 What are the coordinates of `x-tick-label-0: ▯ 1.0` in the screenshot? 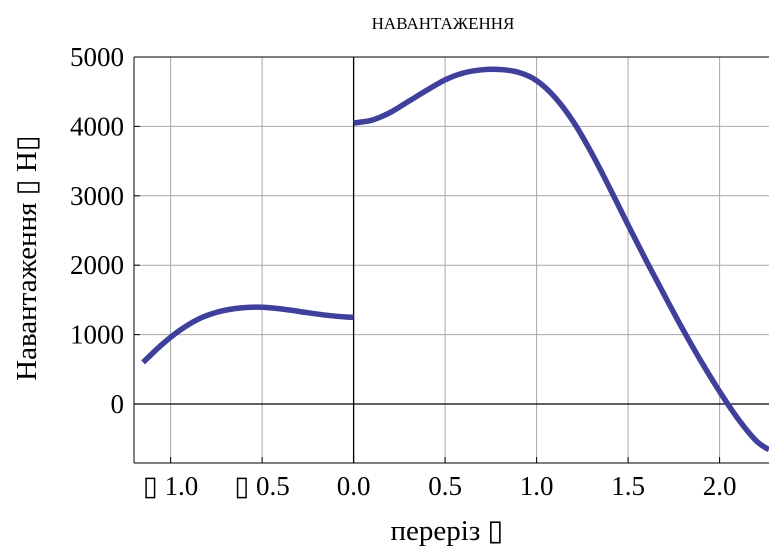 It's located at (170, 486).